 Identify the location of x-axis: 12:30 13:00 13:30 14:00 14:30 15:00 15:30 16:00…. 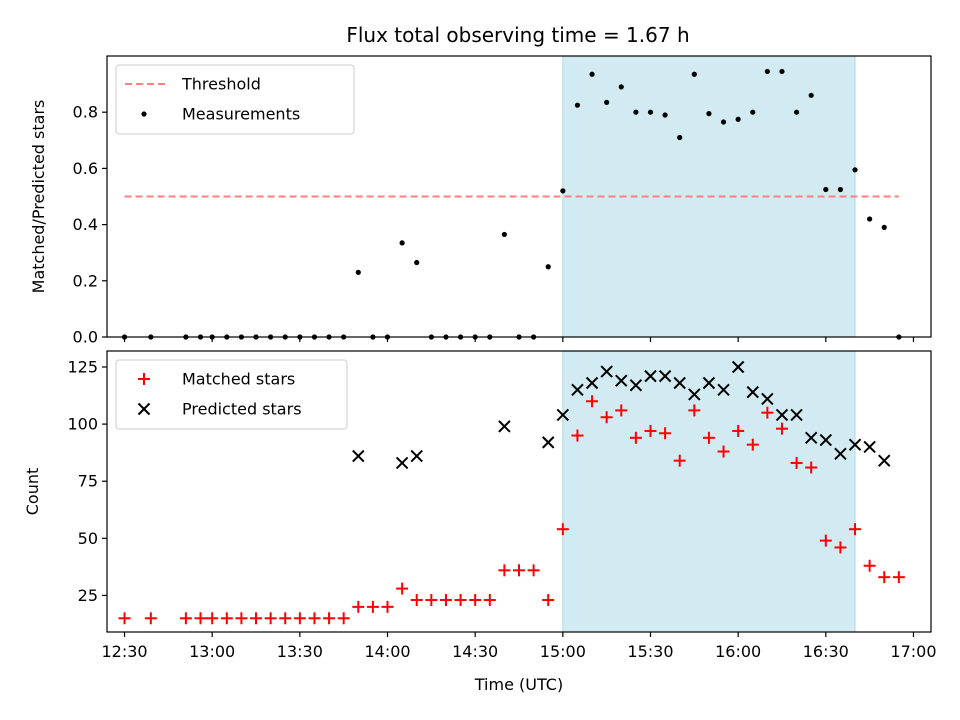
(519, 646).